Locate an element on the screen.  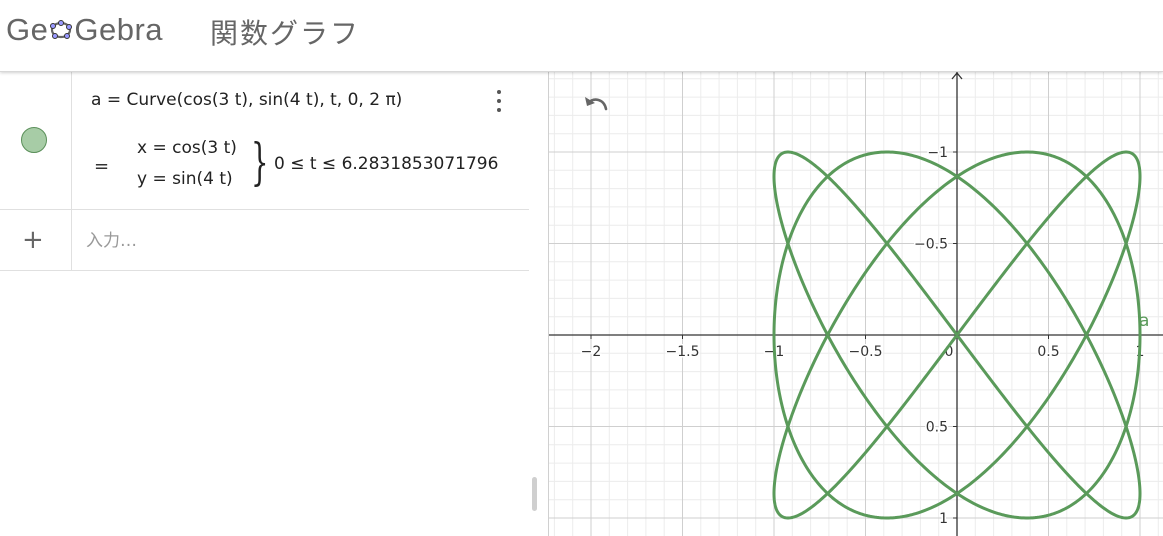
curve-label: a is located at coordinates (1144, 321).